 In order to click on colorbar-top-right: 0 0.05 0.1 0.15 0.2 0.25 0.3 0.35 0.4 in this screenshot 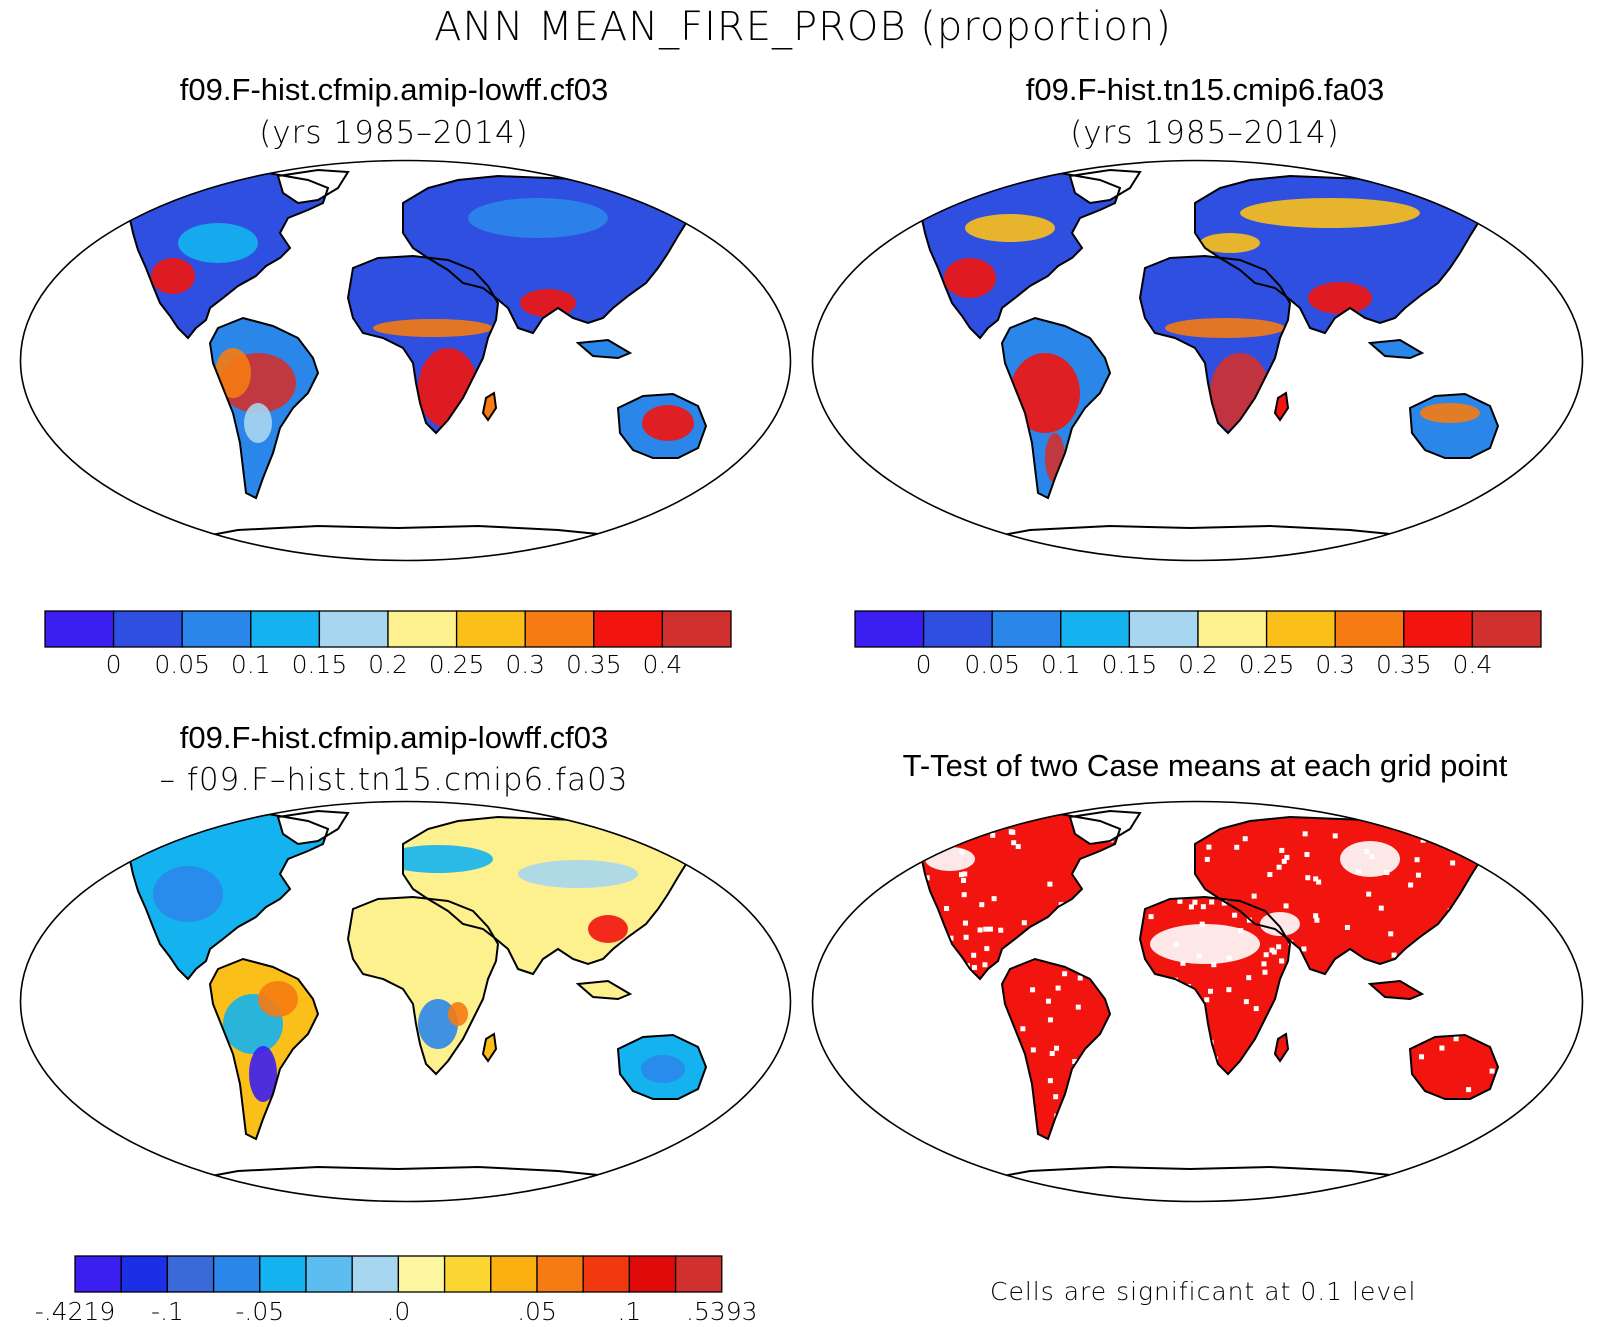, I will do `click(1198, 644)`.